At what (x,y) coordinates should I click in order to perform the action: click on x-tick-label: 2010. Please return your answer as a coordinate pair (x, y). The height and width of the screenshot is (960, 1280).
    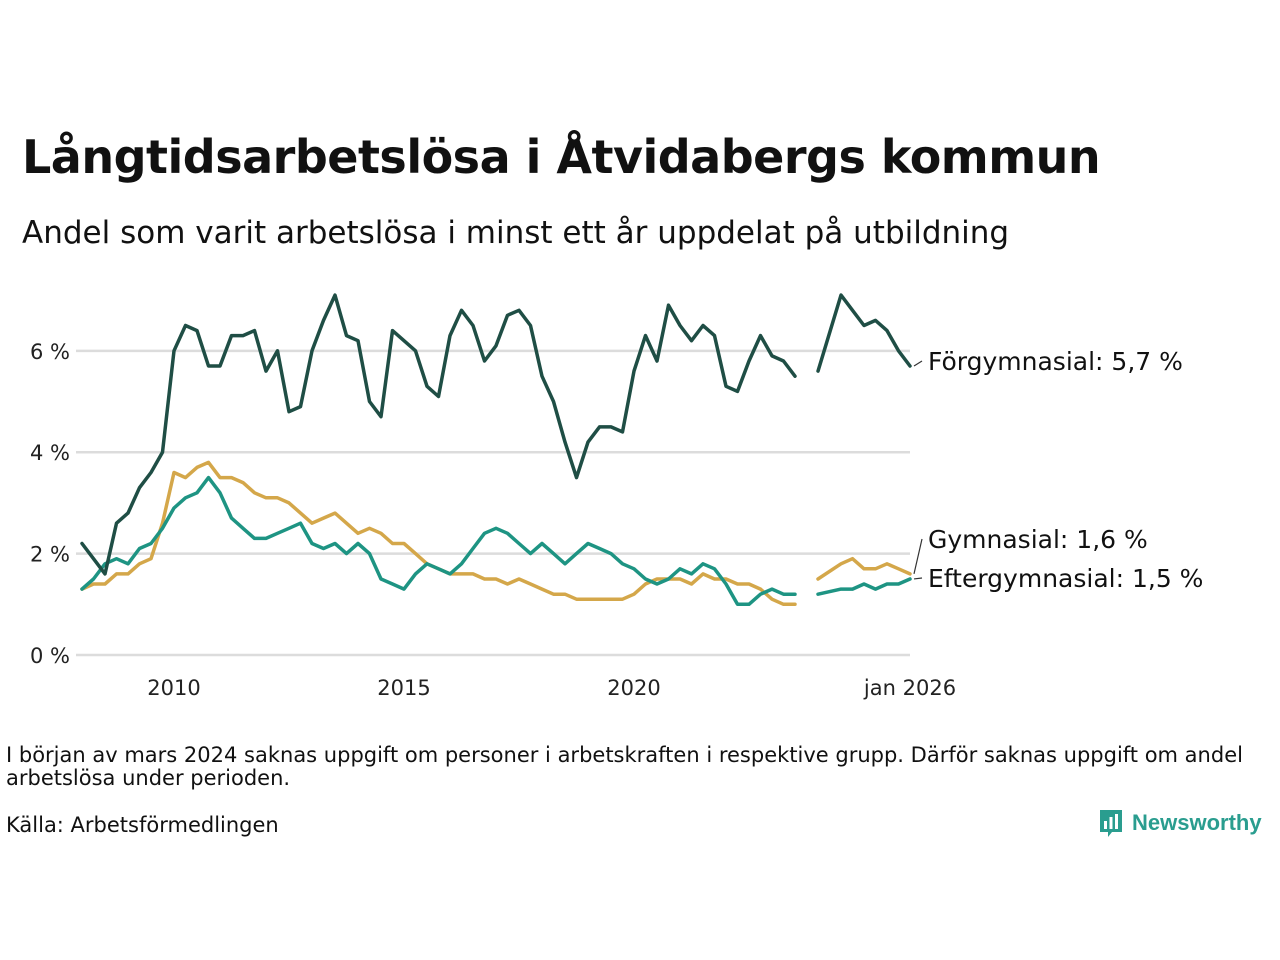
    Looking at the image, I should click on (173, 688).